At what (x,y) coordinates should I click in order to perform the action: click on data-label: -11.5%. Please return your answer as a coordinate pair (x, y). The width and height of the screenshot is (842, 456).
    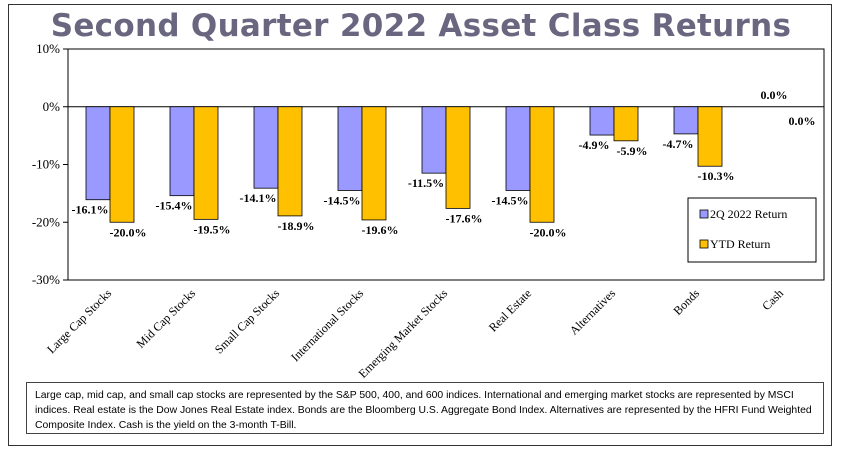
    Looking at the image, I should click on (426, 183).